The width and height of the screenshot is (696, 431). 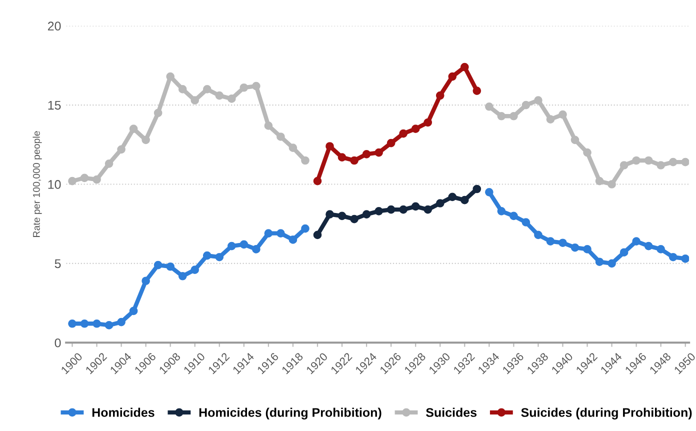 What do you see at coordinates (54, 184) in the screenshot?
I see `y-tick-label: 10` at bounding box center [54, 184].